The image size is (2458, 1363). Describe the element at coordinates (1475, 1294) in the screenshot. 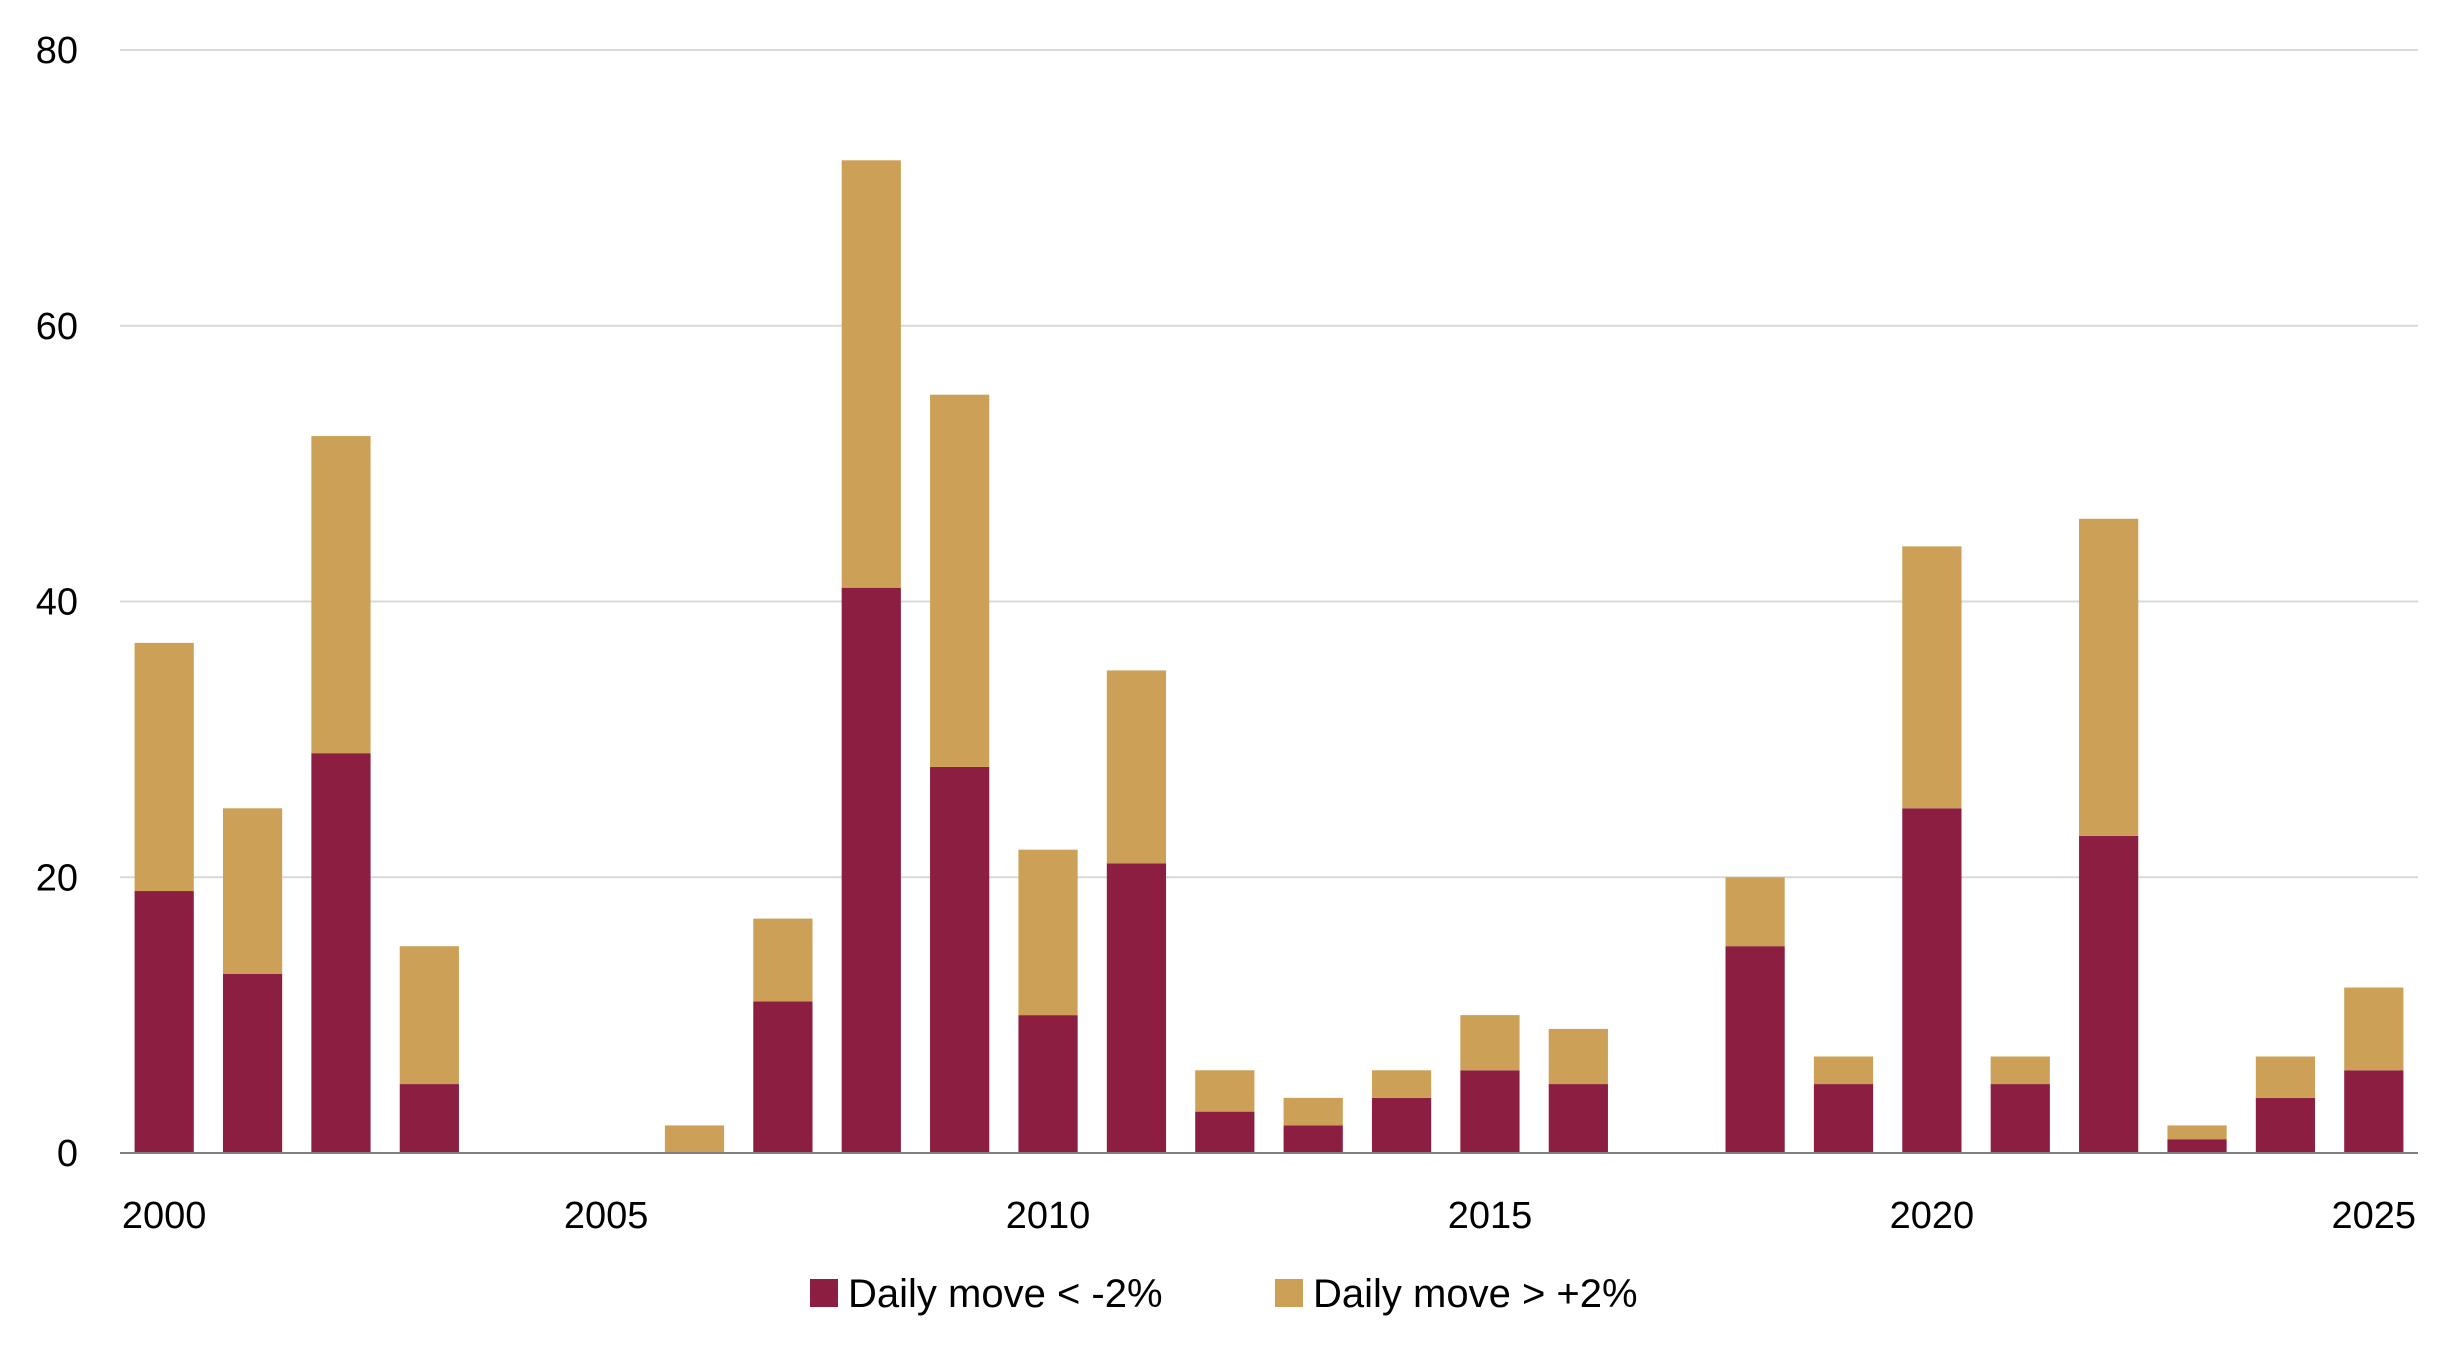

I see `legend-label-up: Daily move > +2%` at that location.